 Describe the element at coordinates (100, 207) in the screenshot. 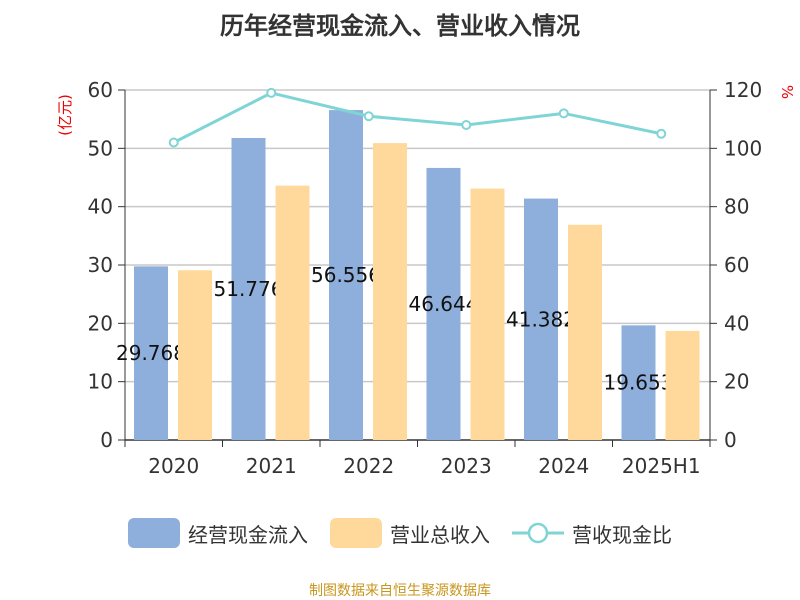

I see `y-left-tick-label: 40` at that location.